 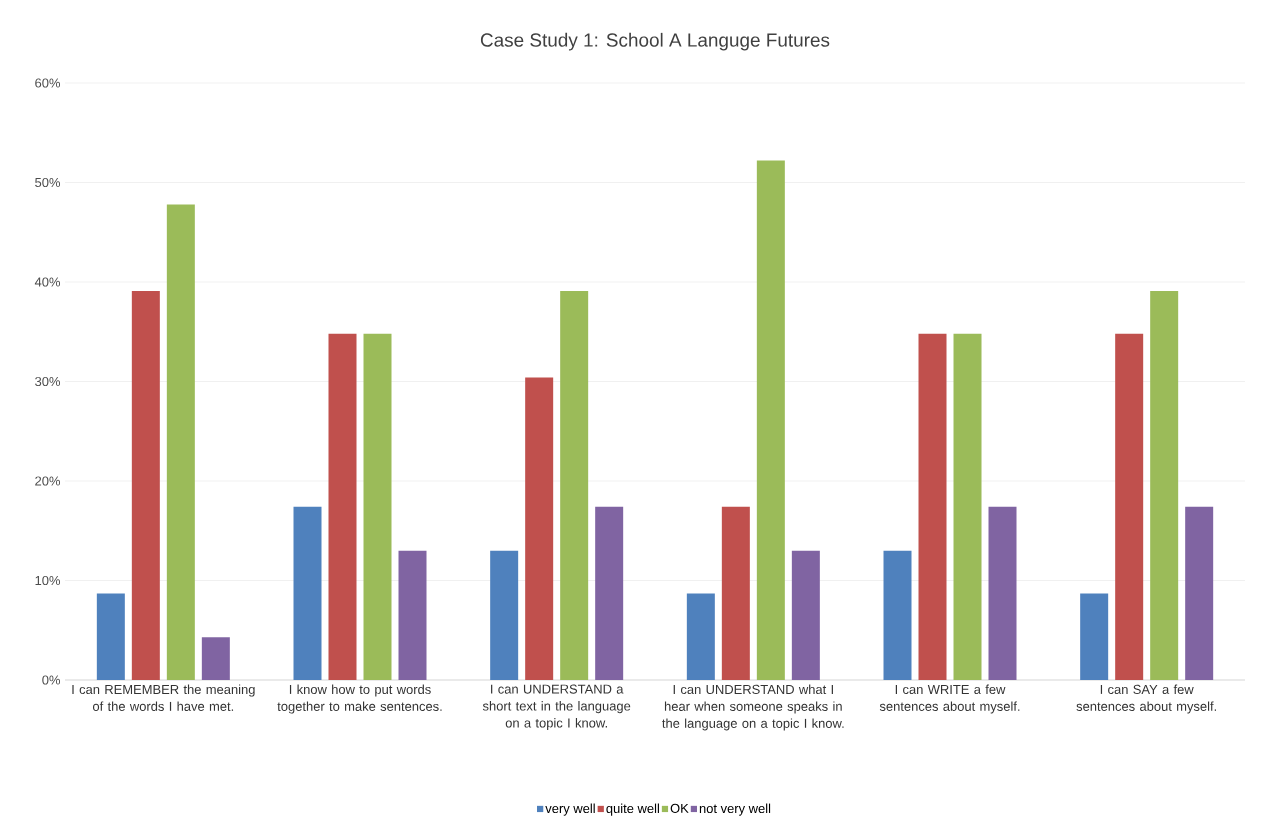 I want to click on x-tick-label: I can UNDERSTAND a short text in the language on a topic I know., so click(x=556, y=707).